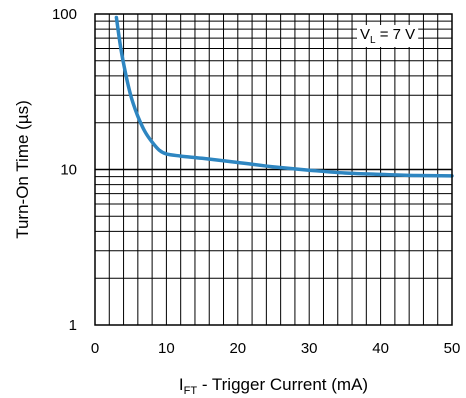 This screenshot has height=398, width=466. Describe the element at coordinates (191, 391) in the screenshot. I see `x-axis-title-sub: FT` at that location.